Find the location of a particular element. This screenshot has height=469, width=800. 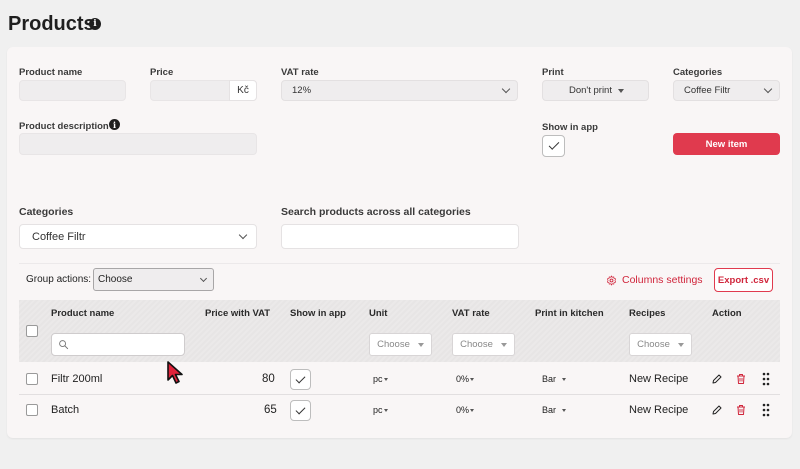

column-header-unit: Unit is located at coordinates (378, 313).